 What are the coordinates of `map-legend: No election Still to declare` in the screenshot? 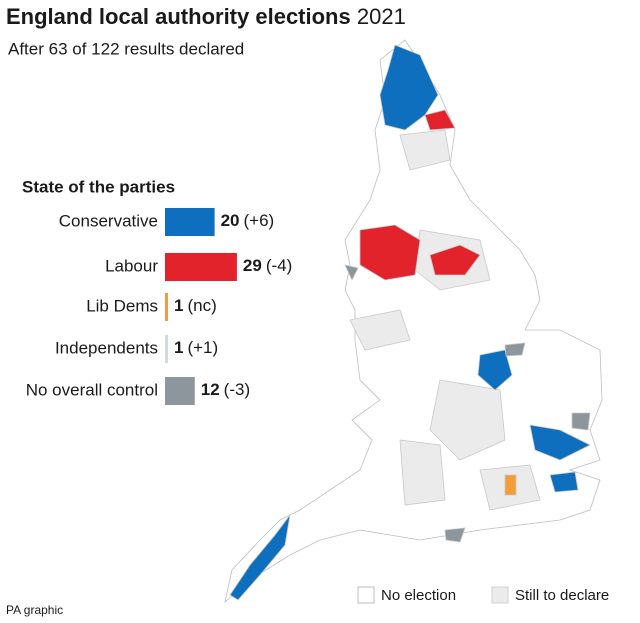 It's located at (483, 595).